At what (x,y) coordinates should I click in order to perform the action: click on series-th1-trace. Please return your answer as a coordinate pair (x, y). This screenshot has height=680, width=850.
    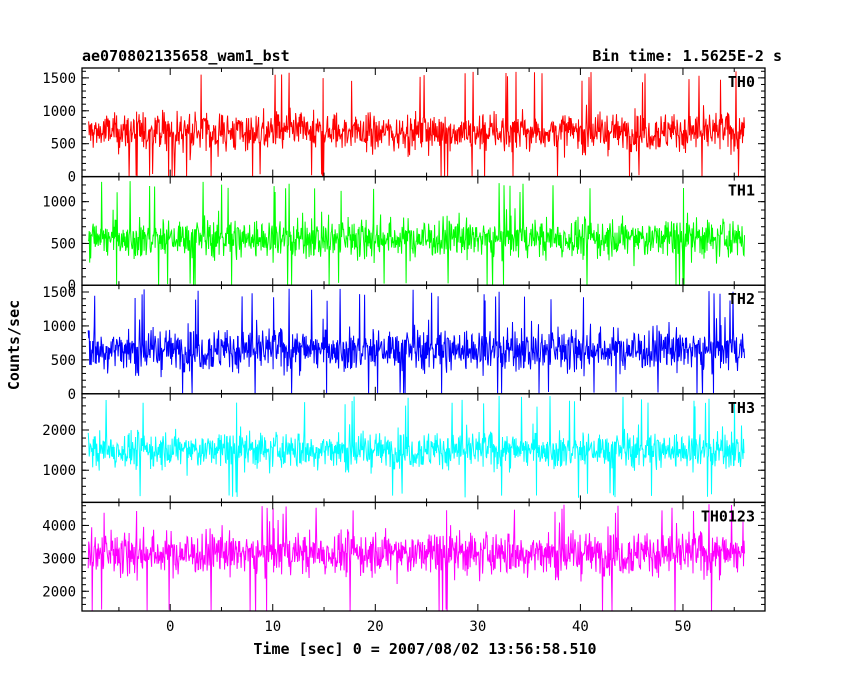
    Looking at the image, I should click on (416, 233).